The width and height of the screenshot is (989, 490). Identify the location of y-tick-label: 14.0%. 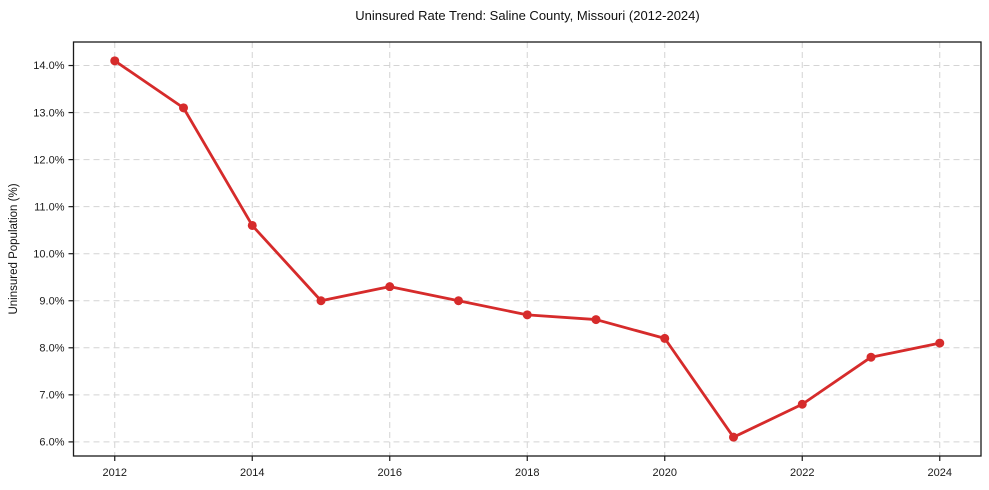
(48, 66).